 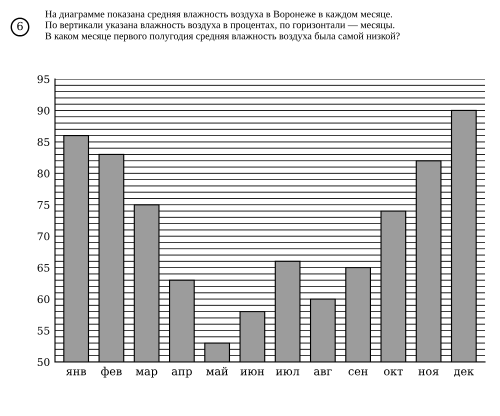 I want to click on x-tick-label: янв, so click(x=76, y=372).